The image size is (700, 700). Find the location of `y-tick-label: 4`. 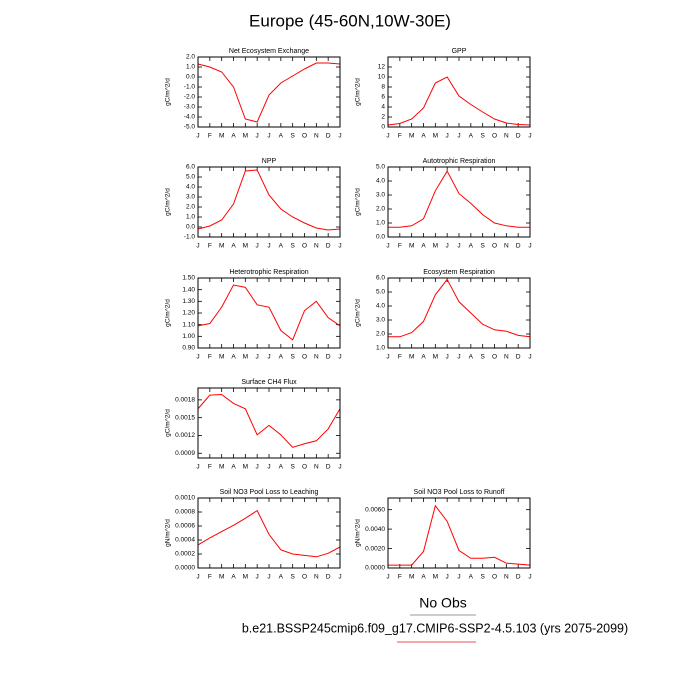

y-tick-label: 4 is located at coordinates (383, 107).